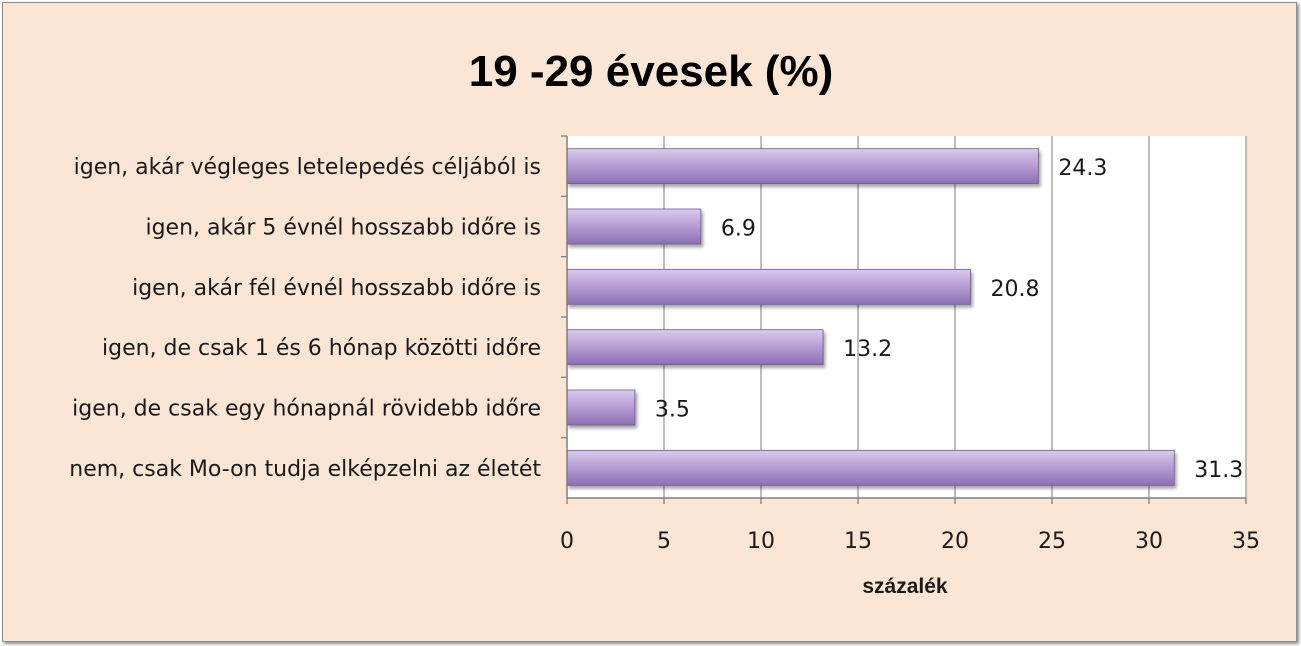  I want to click on data-label: 13.2, so click(867, 349).